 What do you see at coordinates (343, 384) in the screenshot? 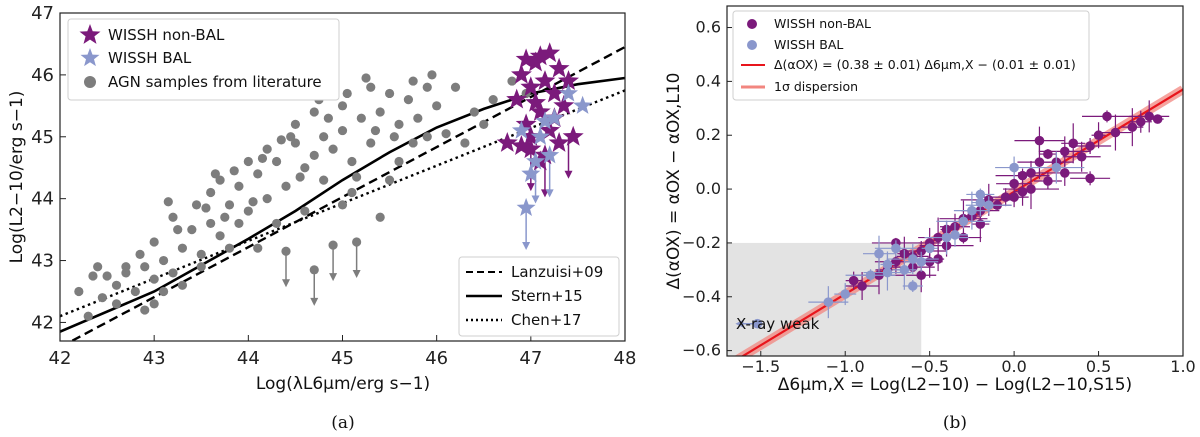
I see `panel-a-xlabel: Log(λL6μm/erg s−1)` at bounding box center [343, 384].